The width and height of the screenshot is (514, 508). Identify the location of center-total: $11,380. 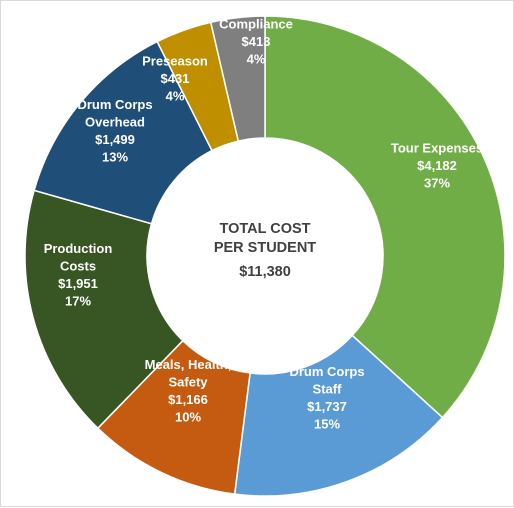
(265, 272).